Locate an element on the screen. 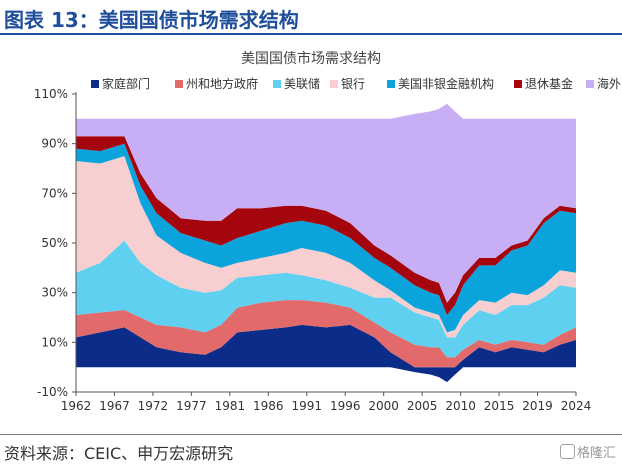 The width and height of the screenshot is (622, 465). legend-item-7: 海外 is located at coordinates (603, 83).